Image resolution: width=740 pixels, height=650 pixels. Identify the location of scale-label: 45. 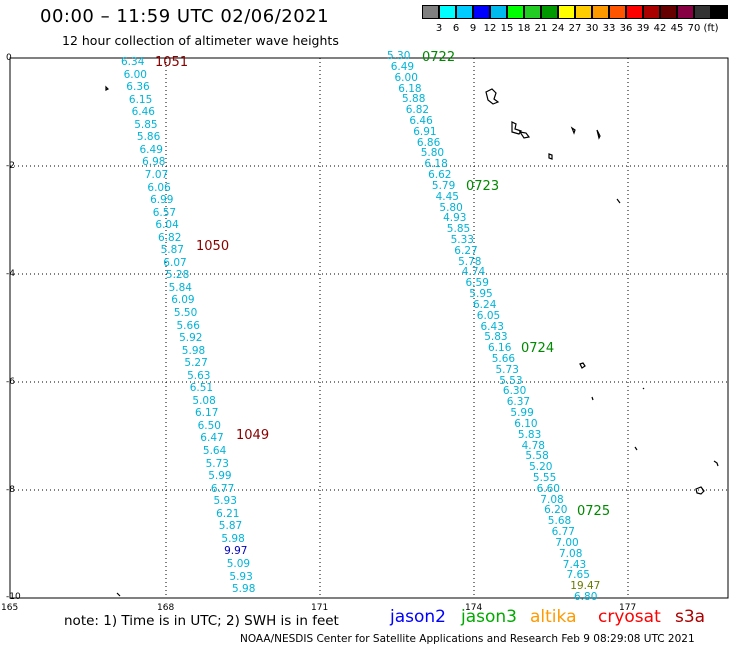
(677, 28).